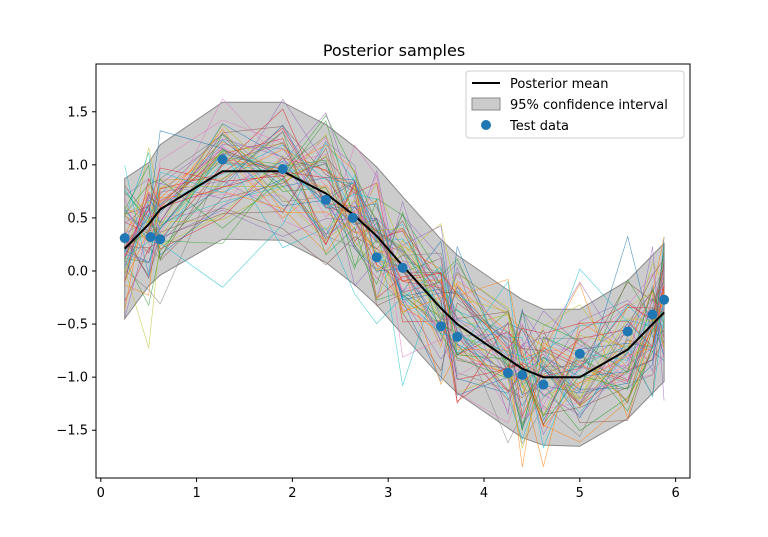 Image resolution: width=768 pixels, height=537 pixels. I want to click on y-tick-label: 0.0, so click(77, 272).